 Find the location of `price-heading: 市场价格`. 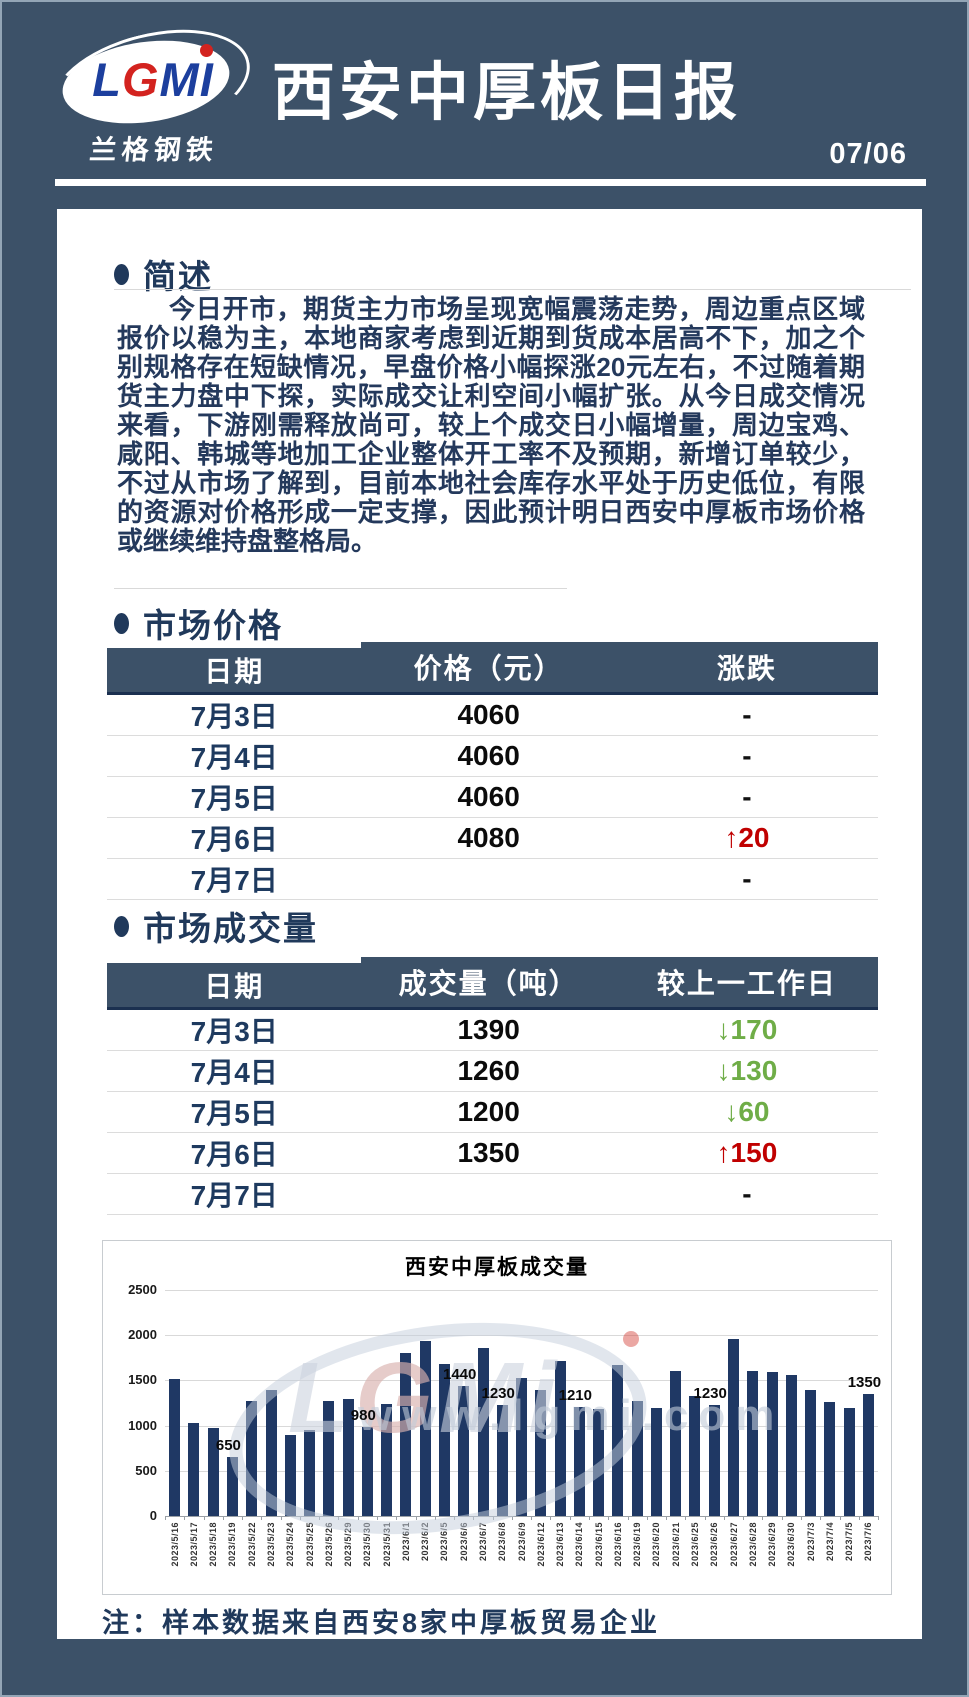

price-heading: 市场价格 is located at coordinates (198, 623).